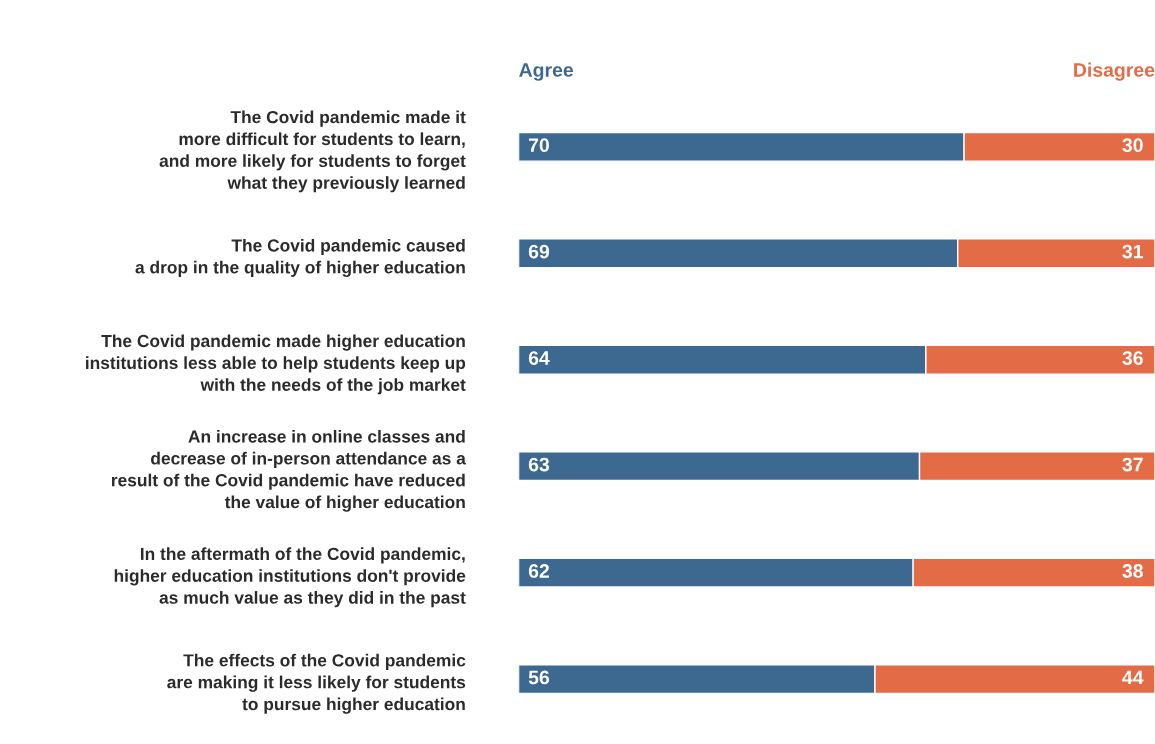 The height and width of the screenshot is (744, 1155). What do you see at coordinates (1132, 571) in the screenshot?
I see `data-label: 38` at bounding box center [1132, 571].